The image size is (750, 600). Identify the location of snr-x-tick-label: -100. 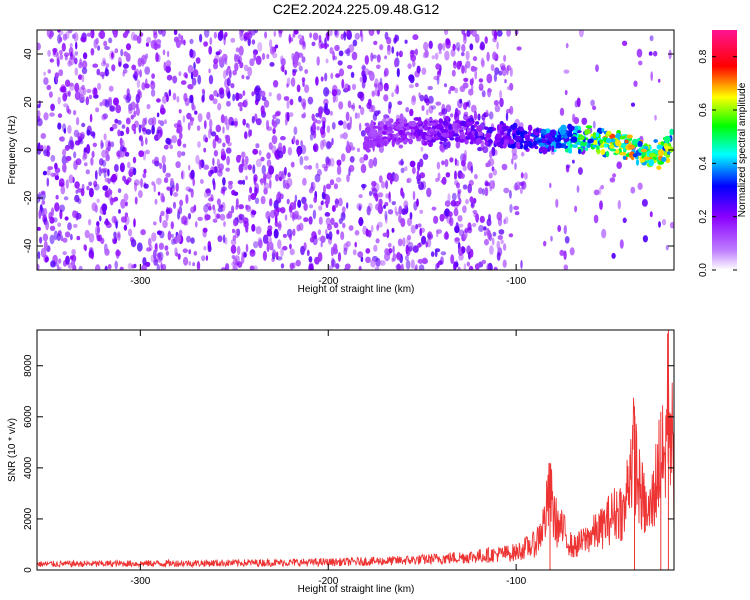
(516, 581).